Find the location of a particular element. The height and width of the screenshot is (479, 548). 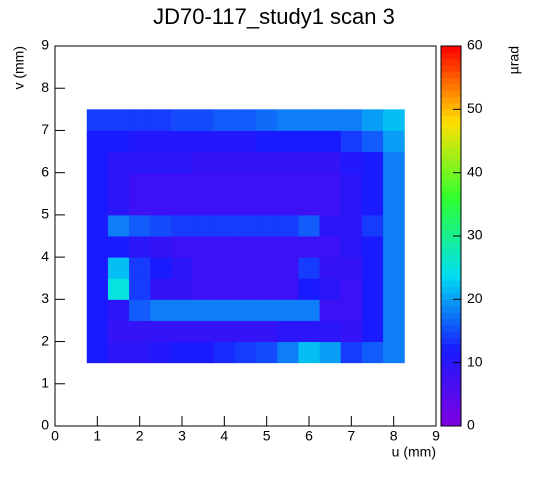

y-tick-label: 9 is located at coordinates (45, 45).